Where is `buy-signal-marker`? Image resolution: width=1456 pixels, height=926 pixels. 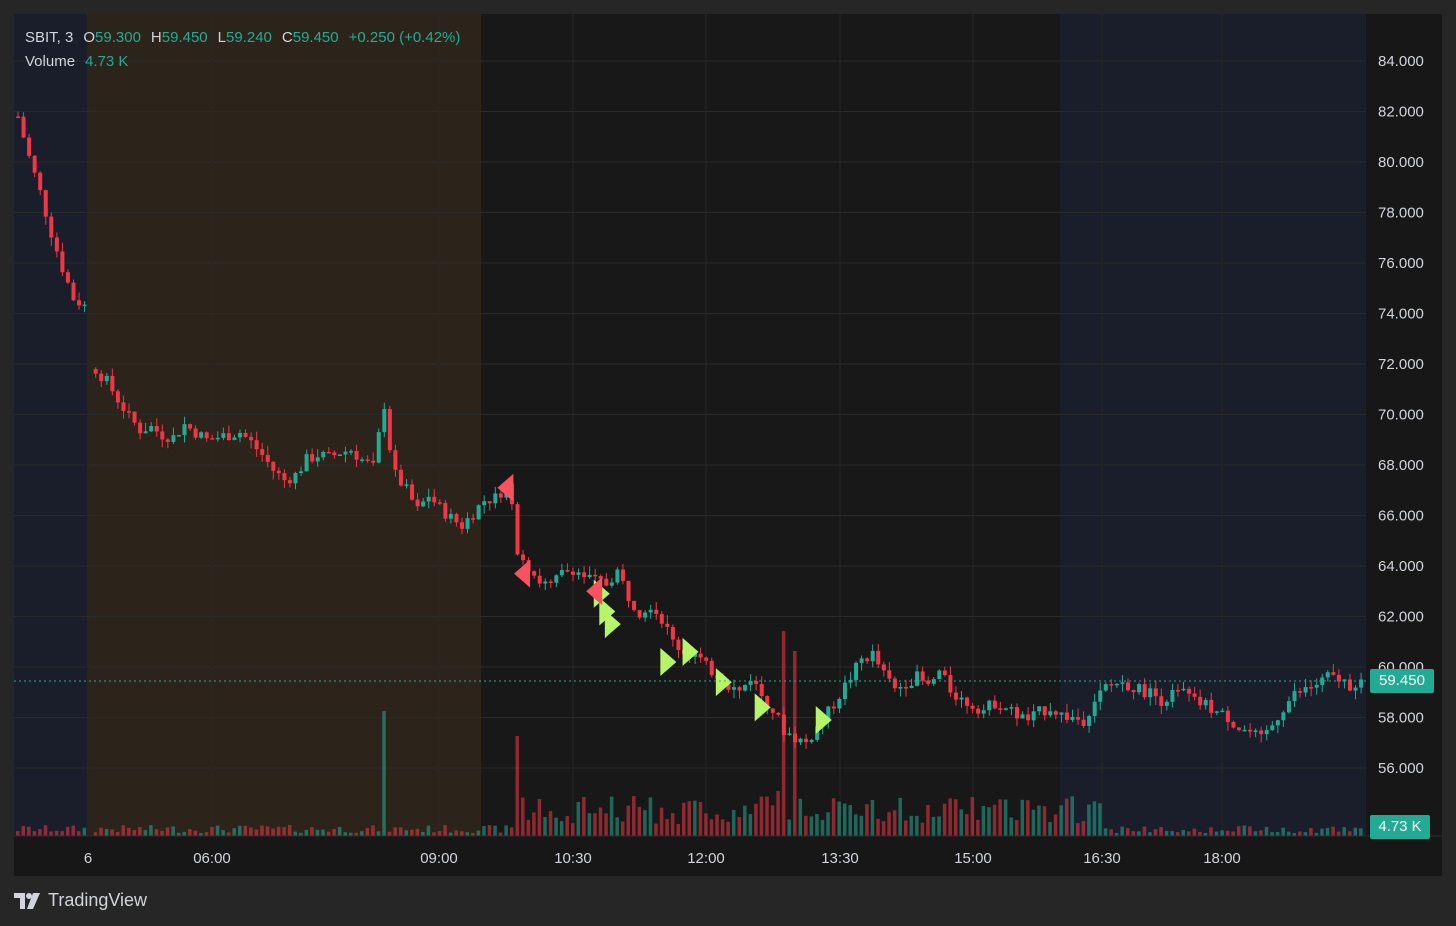 buy-signal-marker is located at coordinates (607, 611).